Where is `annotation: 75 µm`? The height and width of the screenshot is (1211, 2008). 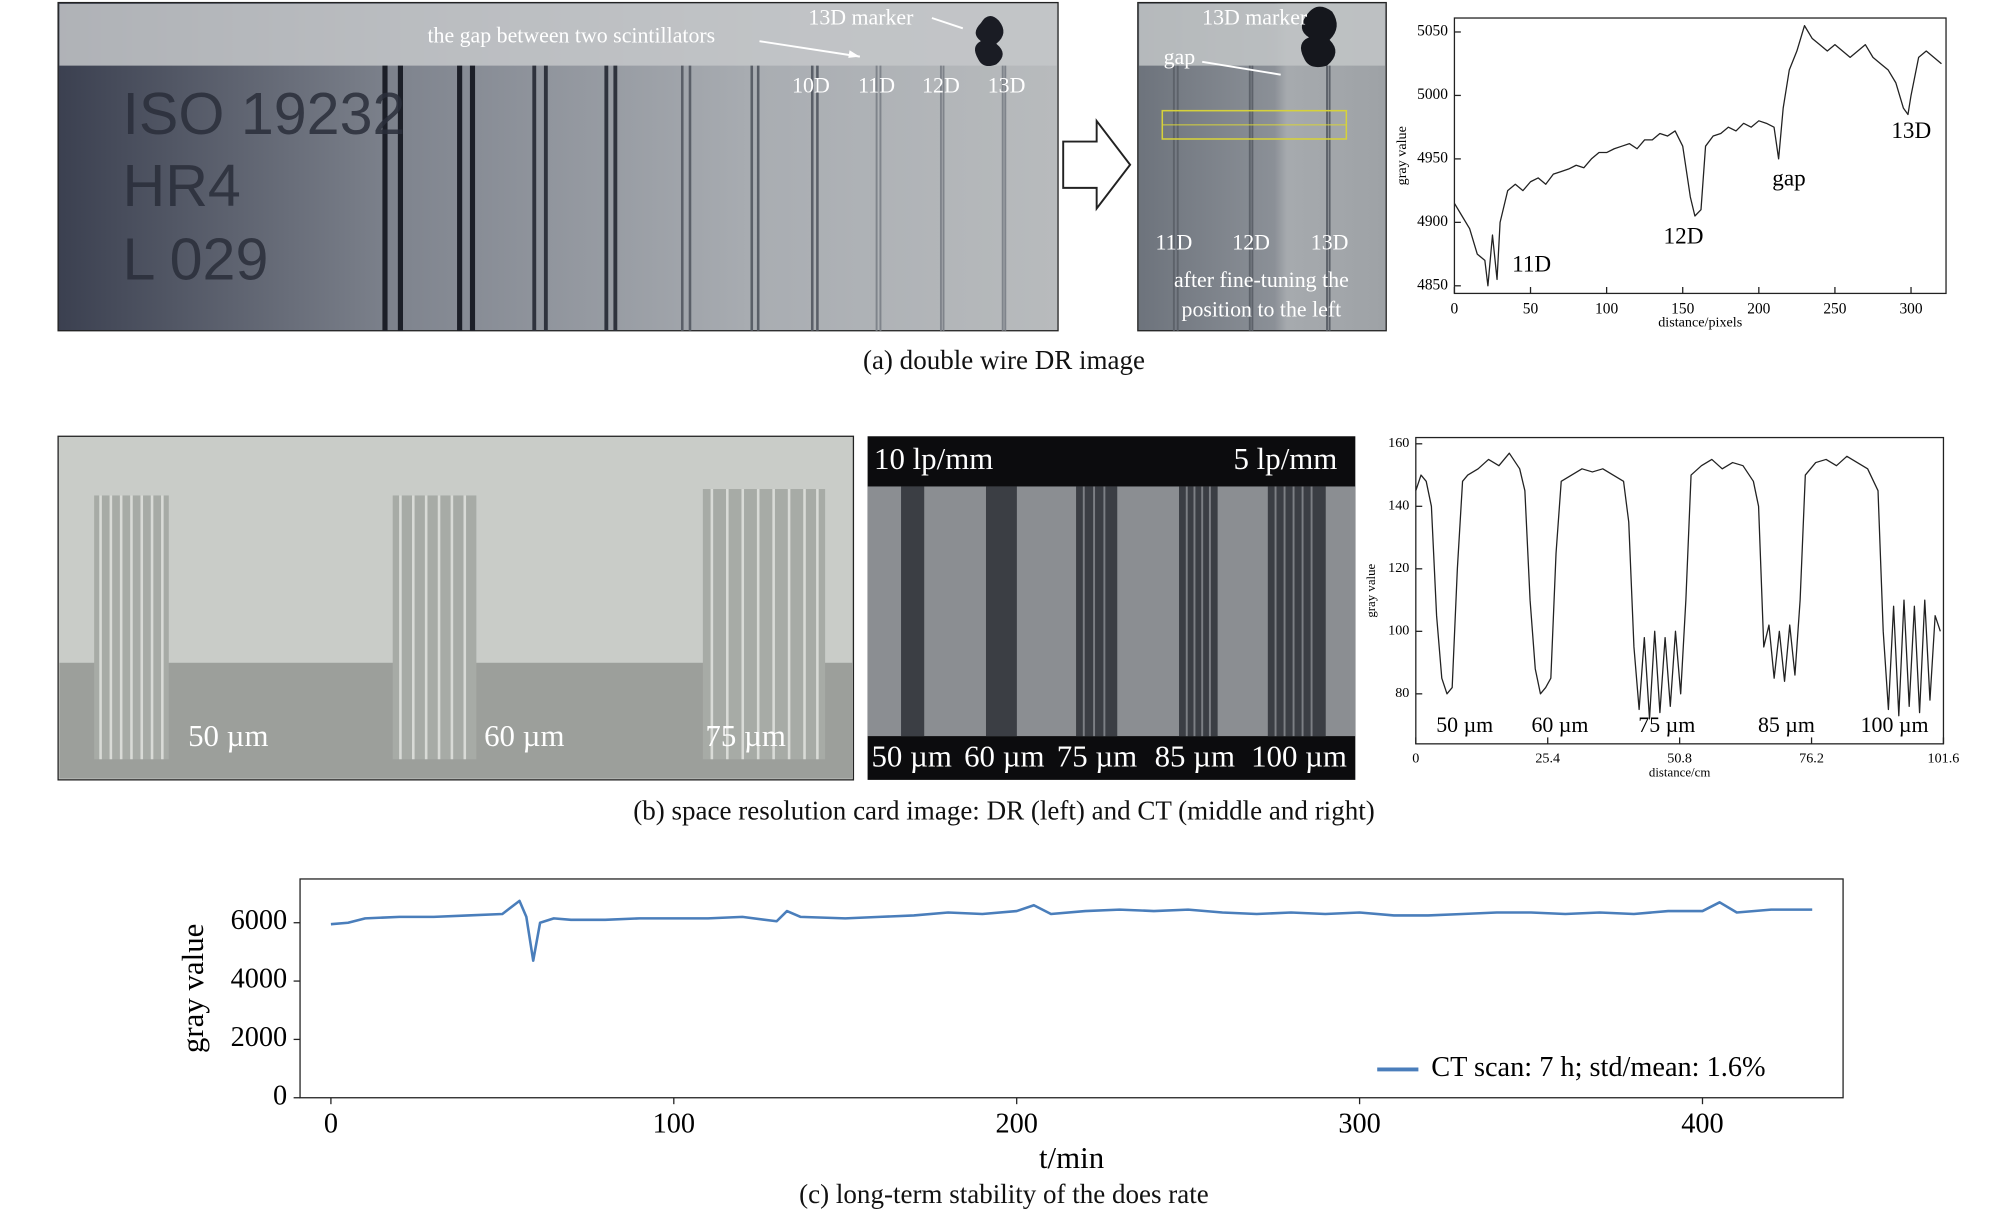 annotation: 75 µm is located at coordinates (1666, 725).